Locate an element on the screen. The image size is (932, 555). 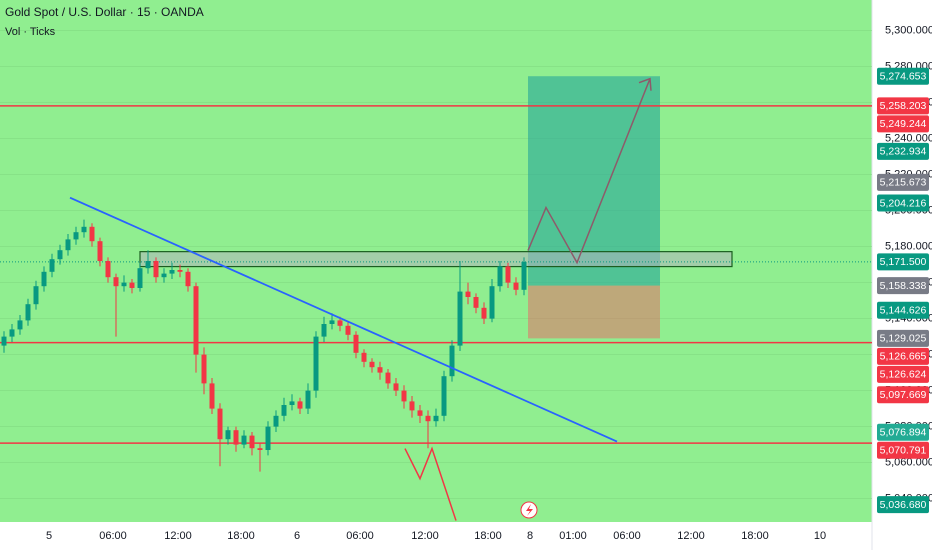
price-badge-label: 5,126.665 is located at coordinates (903, 357).